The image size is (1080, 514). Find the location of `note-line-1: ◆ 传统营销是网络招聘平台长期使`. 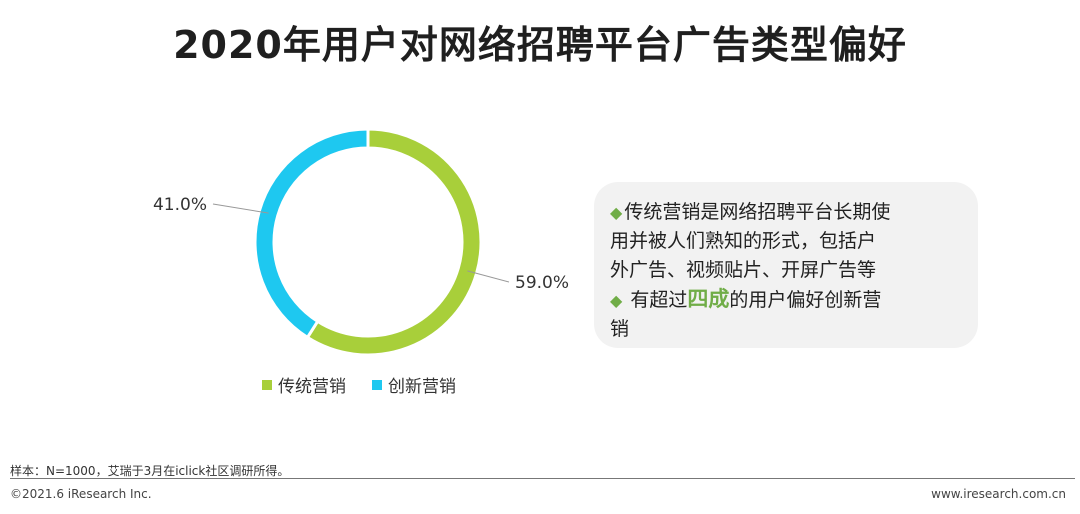

note-line-1: ◆ 传统营销是网络招聘平台长期使 is located at coordinates (787, 212).